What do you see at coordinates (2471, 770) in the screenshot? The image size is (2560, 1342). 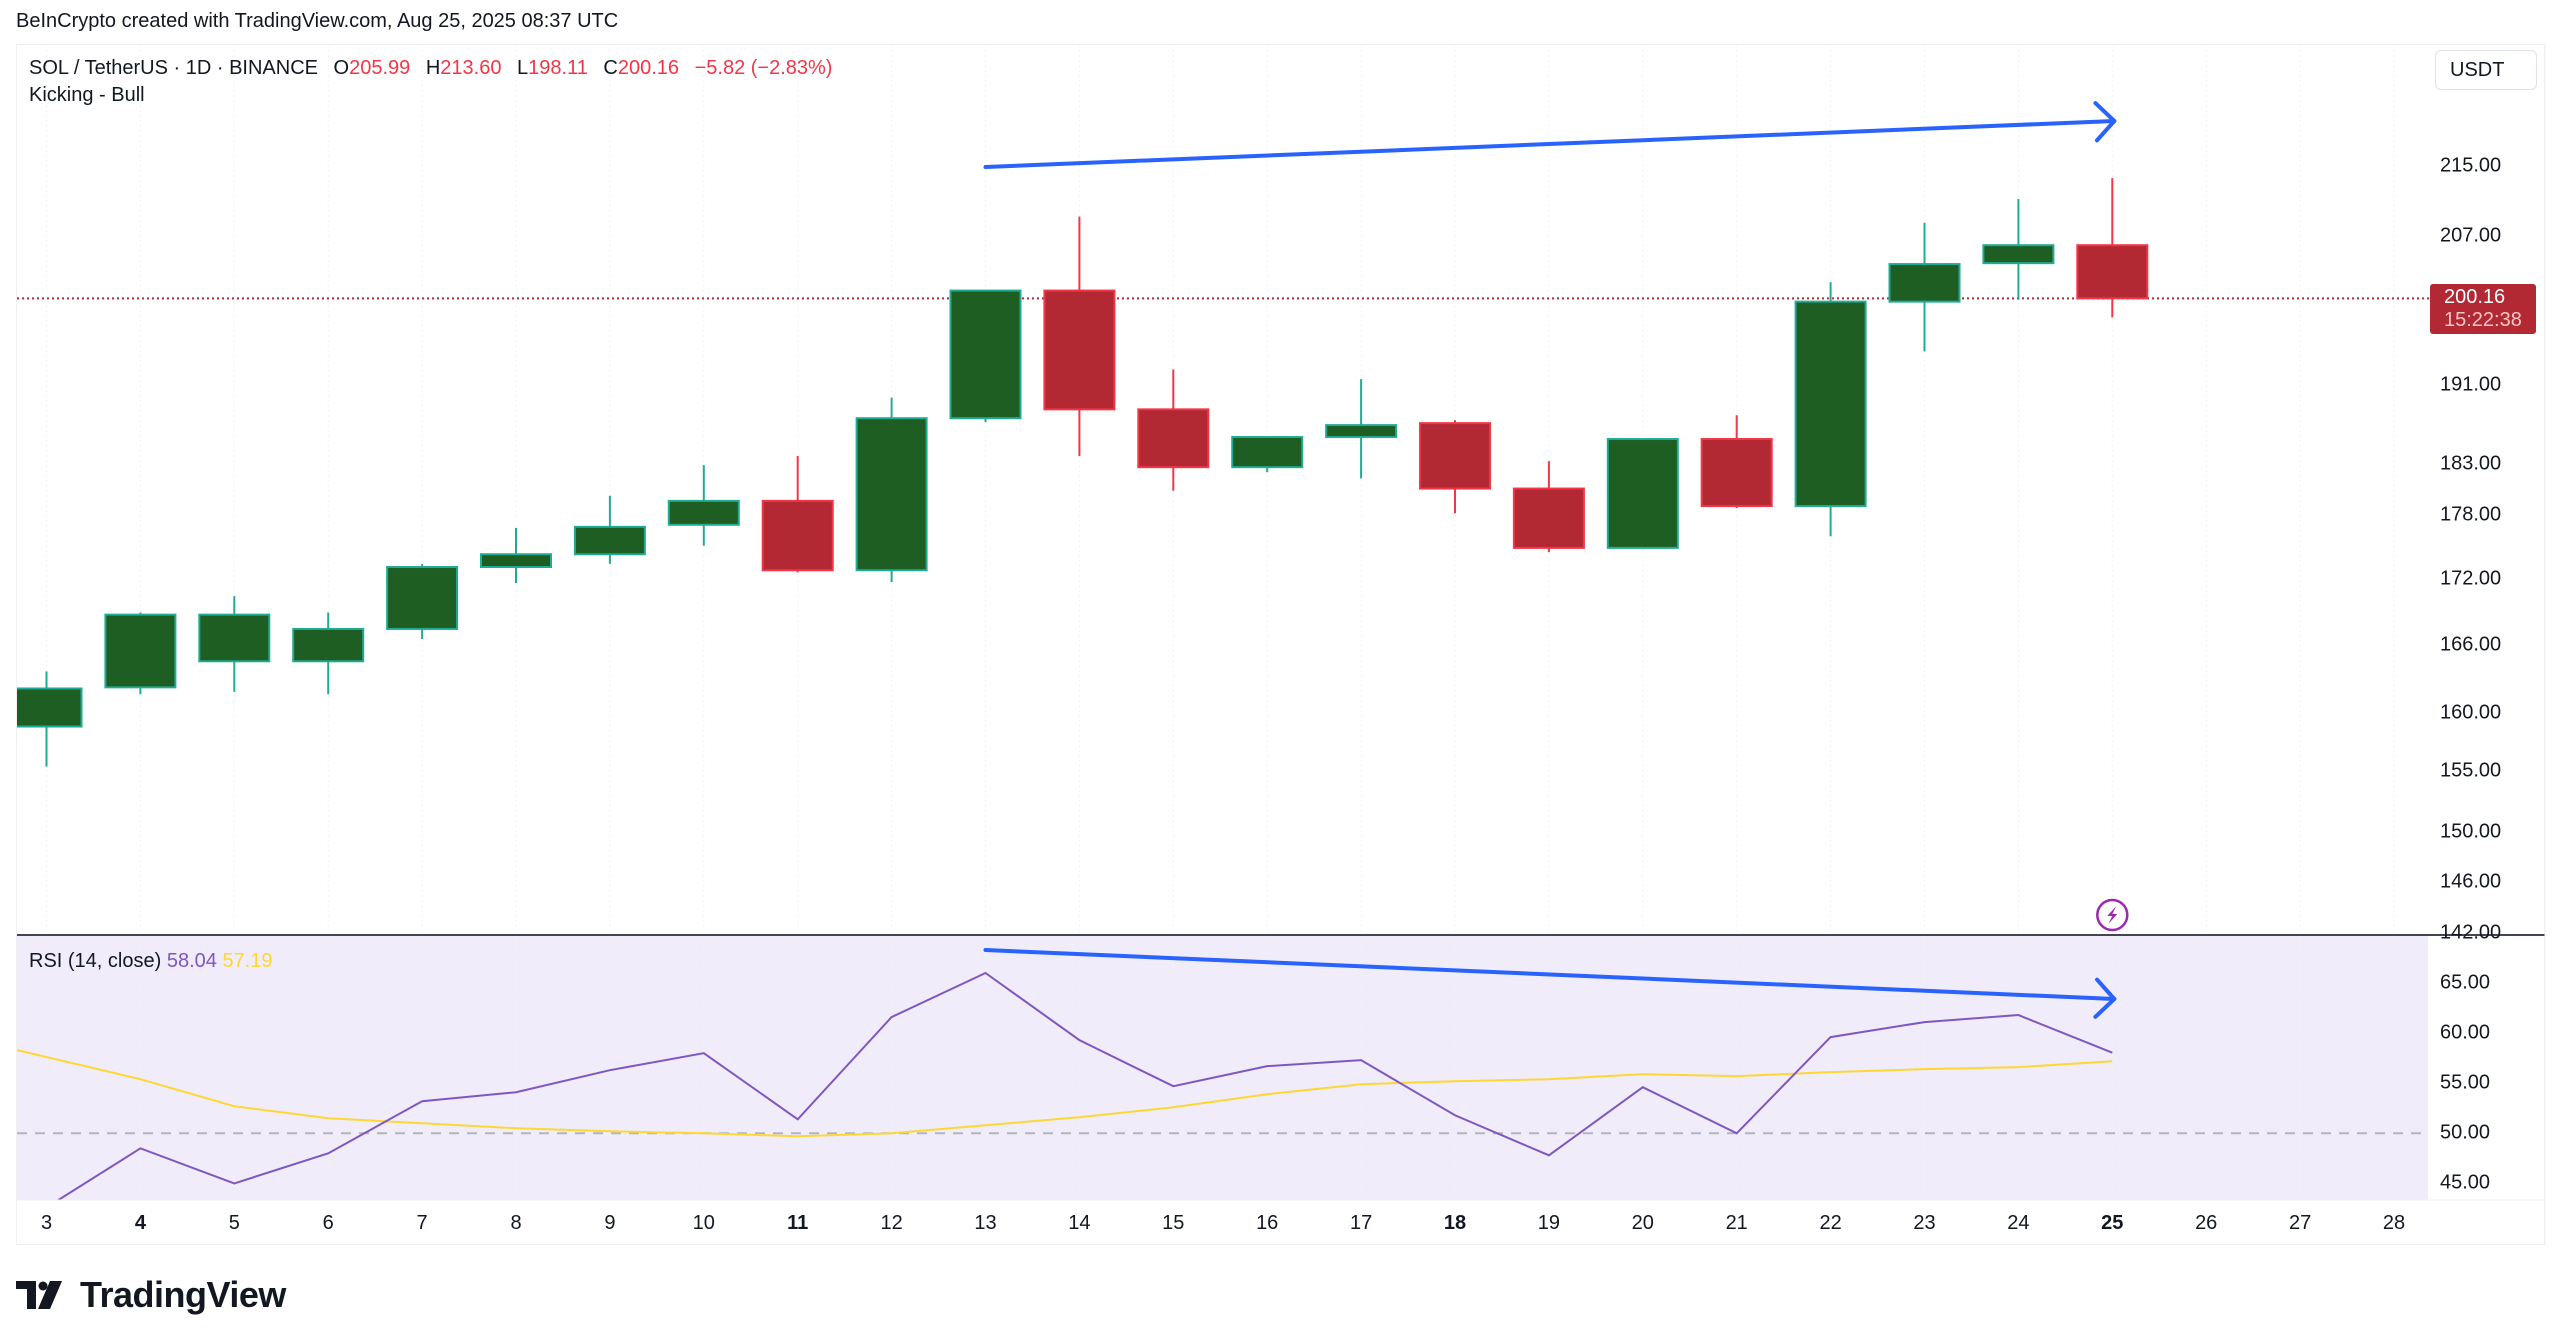 I see `price-tick-label: 155.00` at bounding box center [2471, 770].